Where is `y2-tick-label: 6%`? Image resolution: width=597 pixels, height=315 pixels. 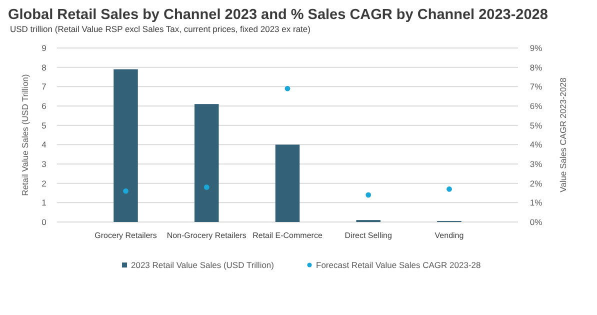
y2-tick-label: 6% is located at coordinates (536, 106).